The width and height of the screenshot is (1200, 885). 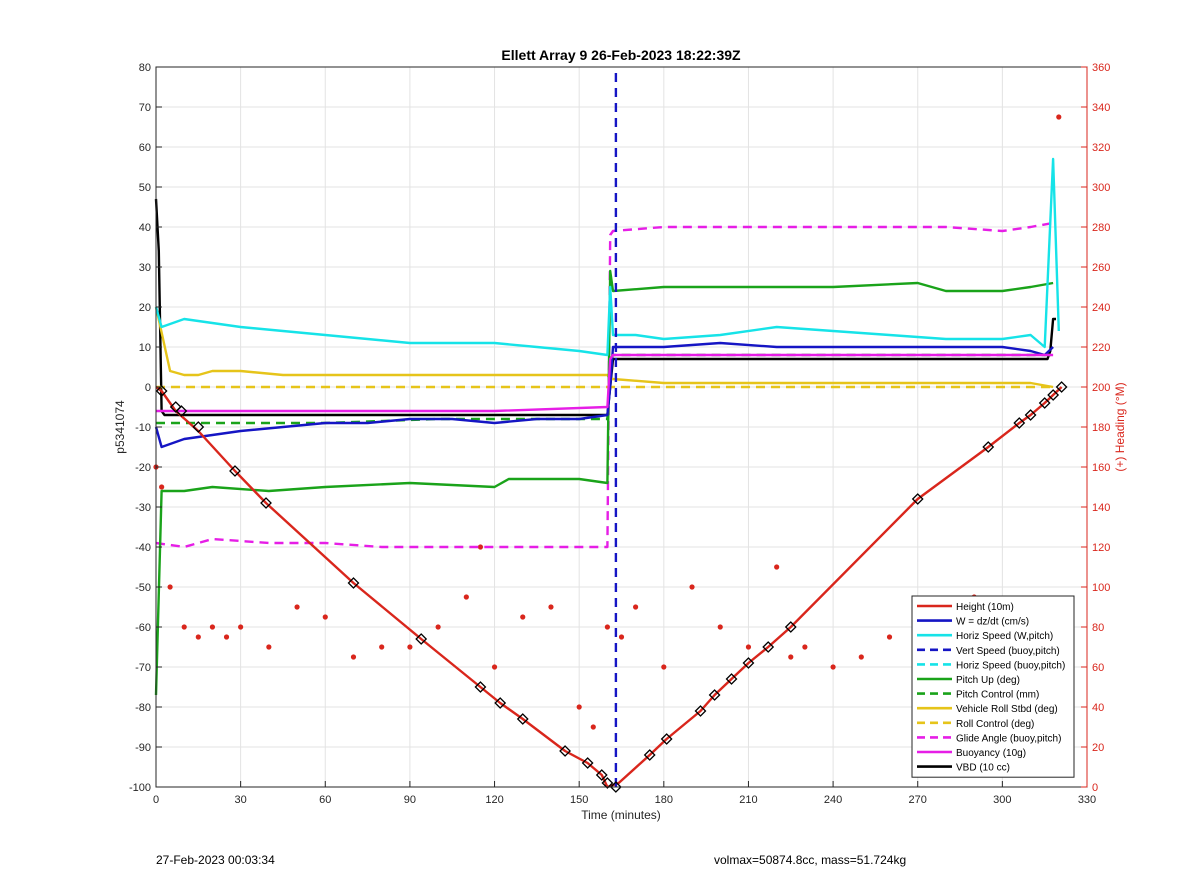 What do you see at coordinates (1101, 188) in the screenshot?
I see `y-right-tick-label: 300` at bounding box center [1101, 188].